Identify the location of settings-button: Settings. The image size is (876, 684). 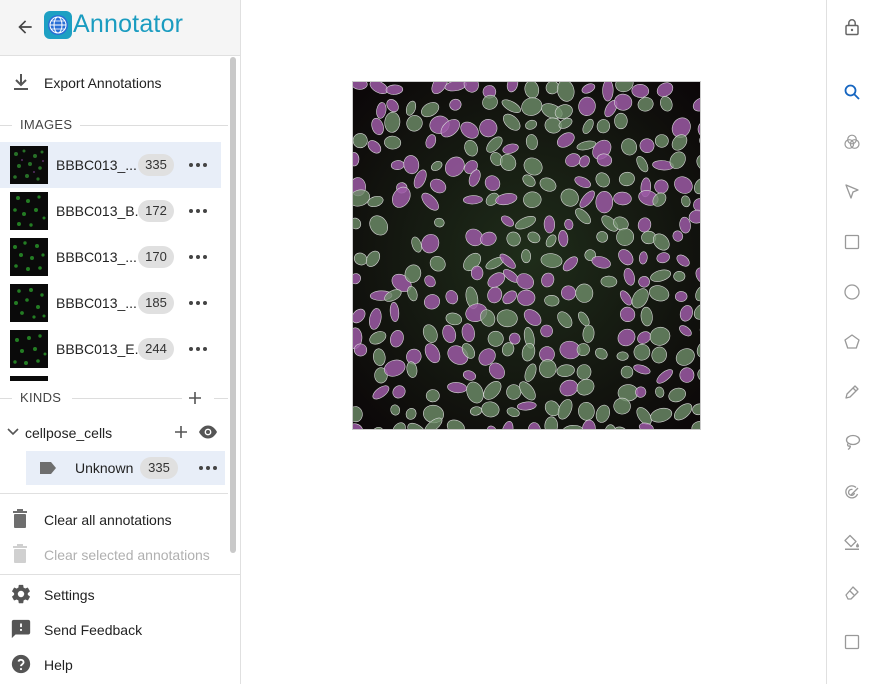
(120, 594).